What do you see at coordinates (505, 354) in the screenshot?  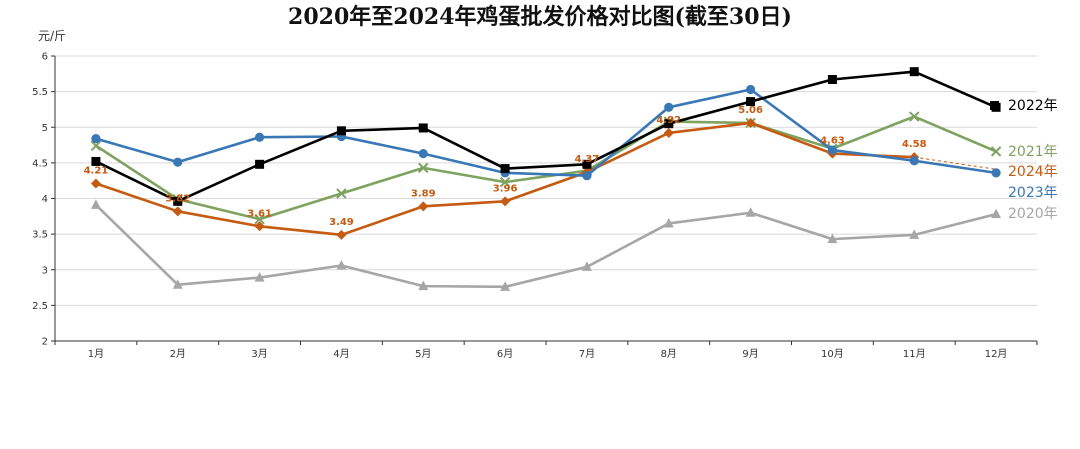 I see `x-tick-label: 6月` at bounding box center [505, 354].